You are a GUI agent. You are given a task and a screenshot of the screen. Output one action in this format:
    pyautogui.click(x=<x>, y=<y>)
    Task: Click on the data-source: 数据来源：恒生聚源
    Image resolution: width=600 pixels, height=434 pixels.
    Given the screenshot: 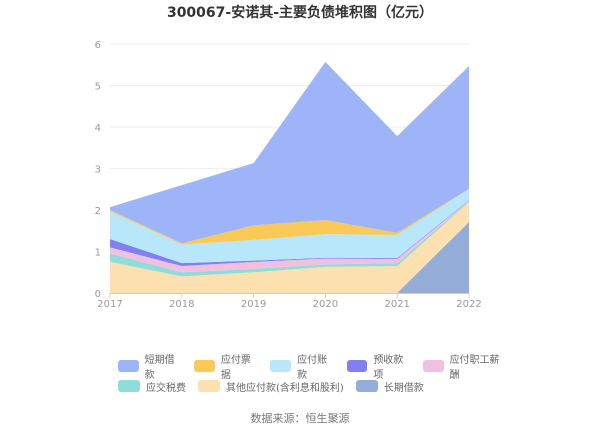 What is the action you would take?
    pyautogui.click(x=300, y=418)
    